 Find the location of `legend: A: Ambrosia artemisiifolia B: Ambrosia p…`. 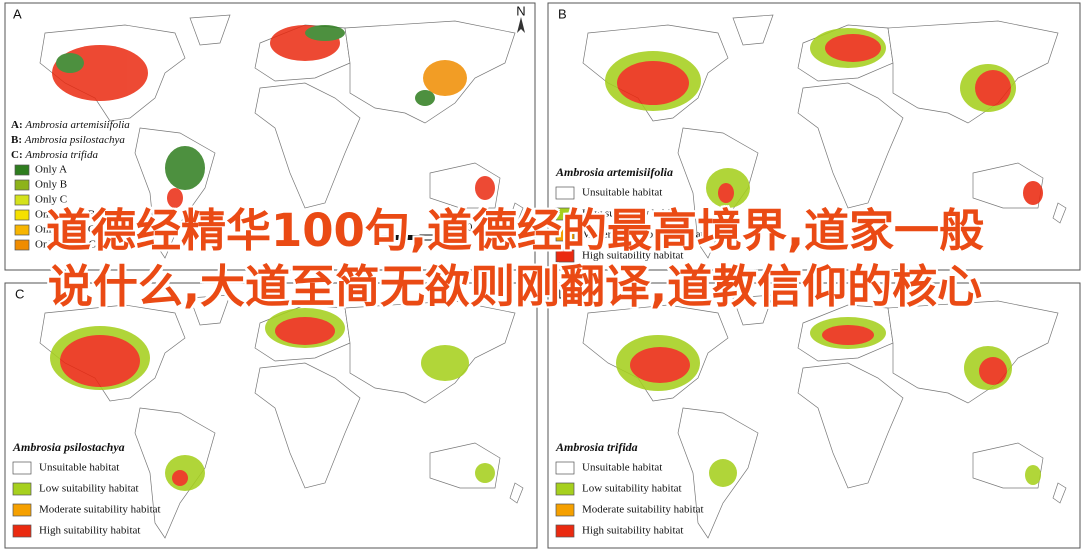

legend: A: Ambrosia artemisiifolia B: Ambrosia p… is located at coordinates (70, 185).